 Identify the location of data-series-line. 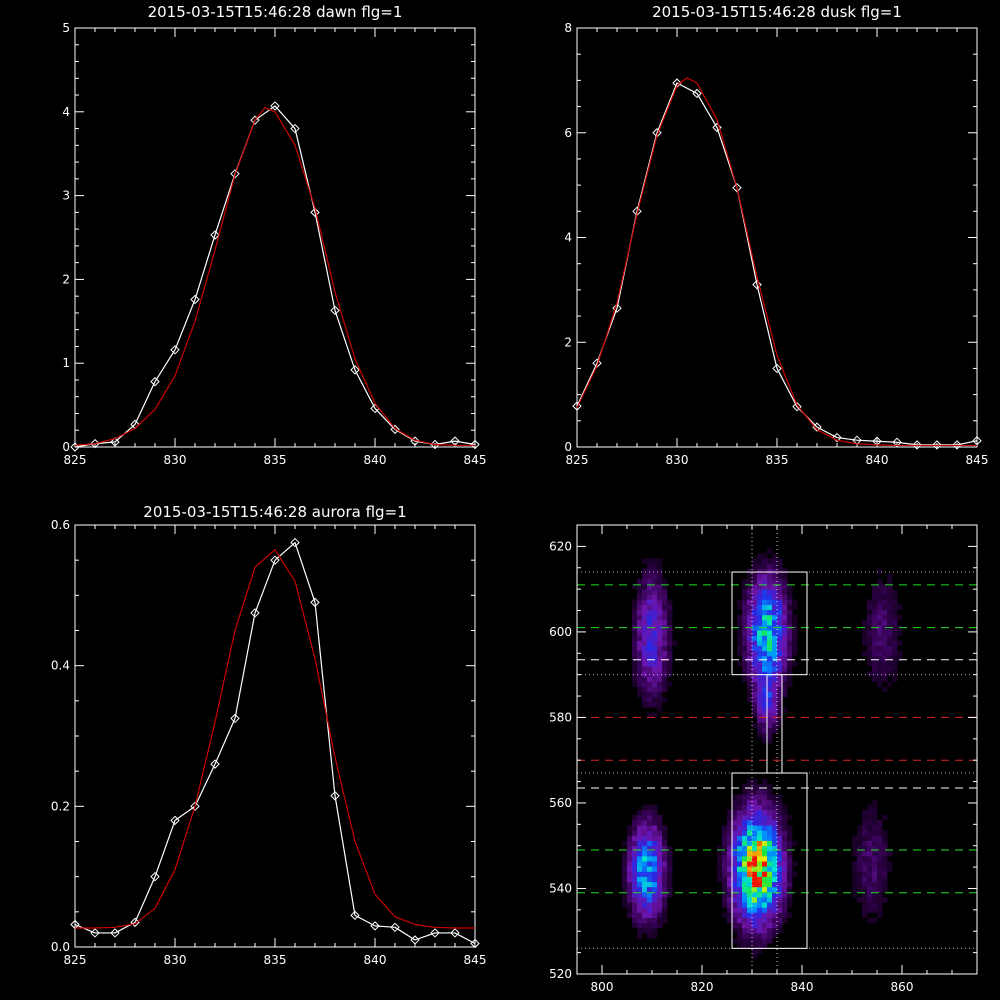
(777, 264).